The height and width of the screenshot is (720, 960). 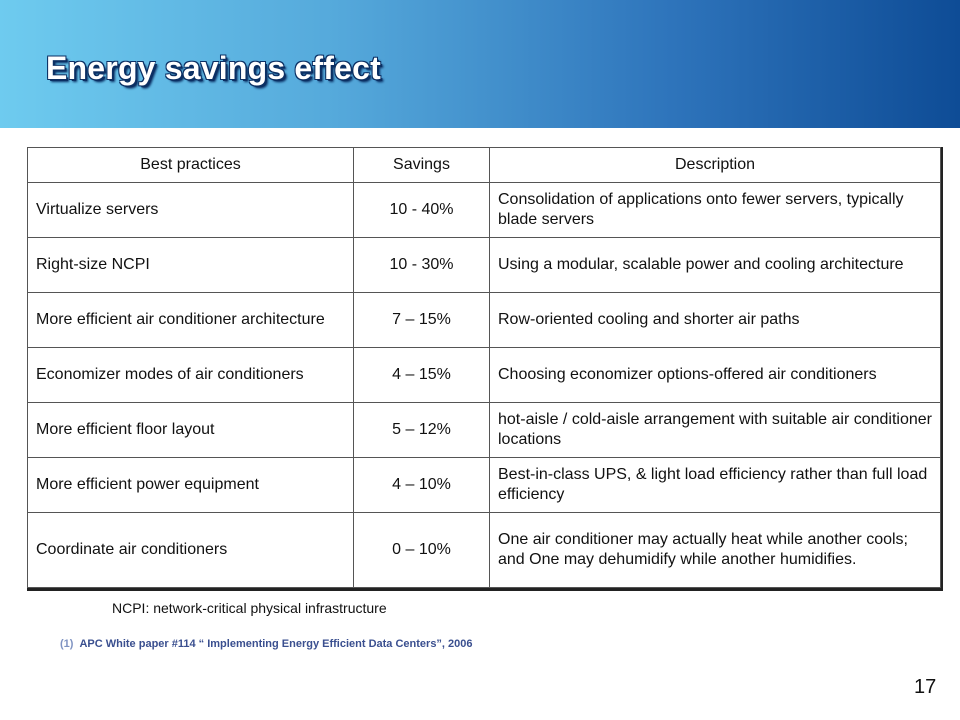 I want to click on citation-number: (1), so click(x=67, y=644).